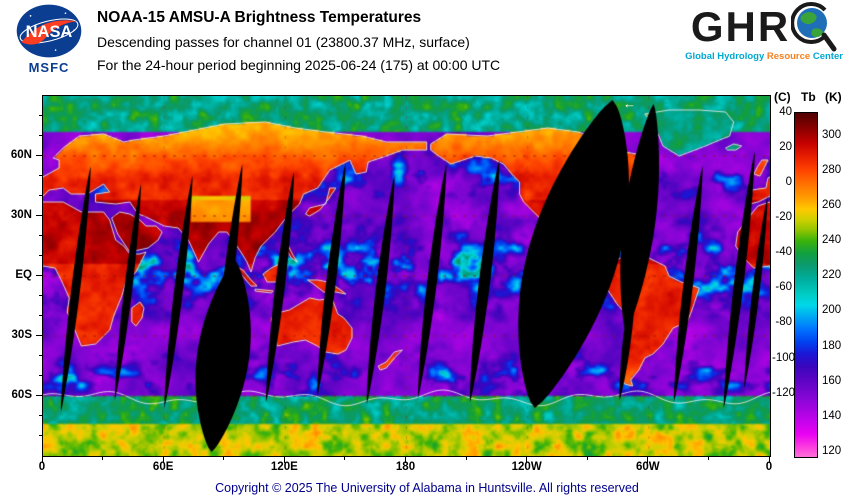  What do you see at coordinates (740, 26) in the screenshot?
I see `ghrc-wordmark: GHR` at bounding box center [740, 26].